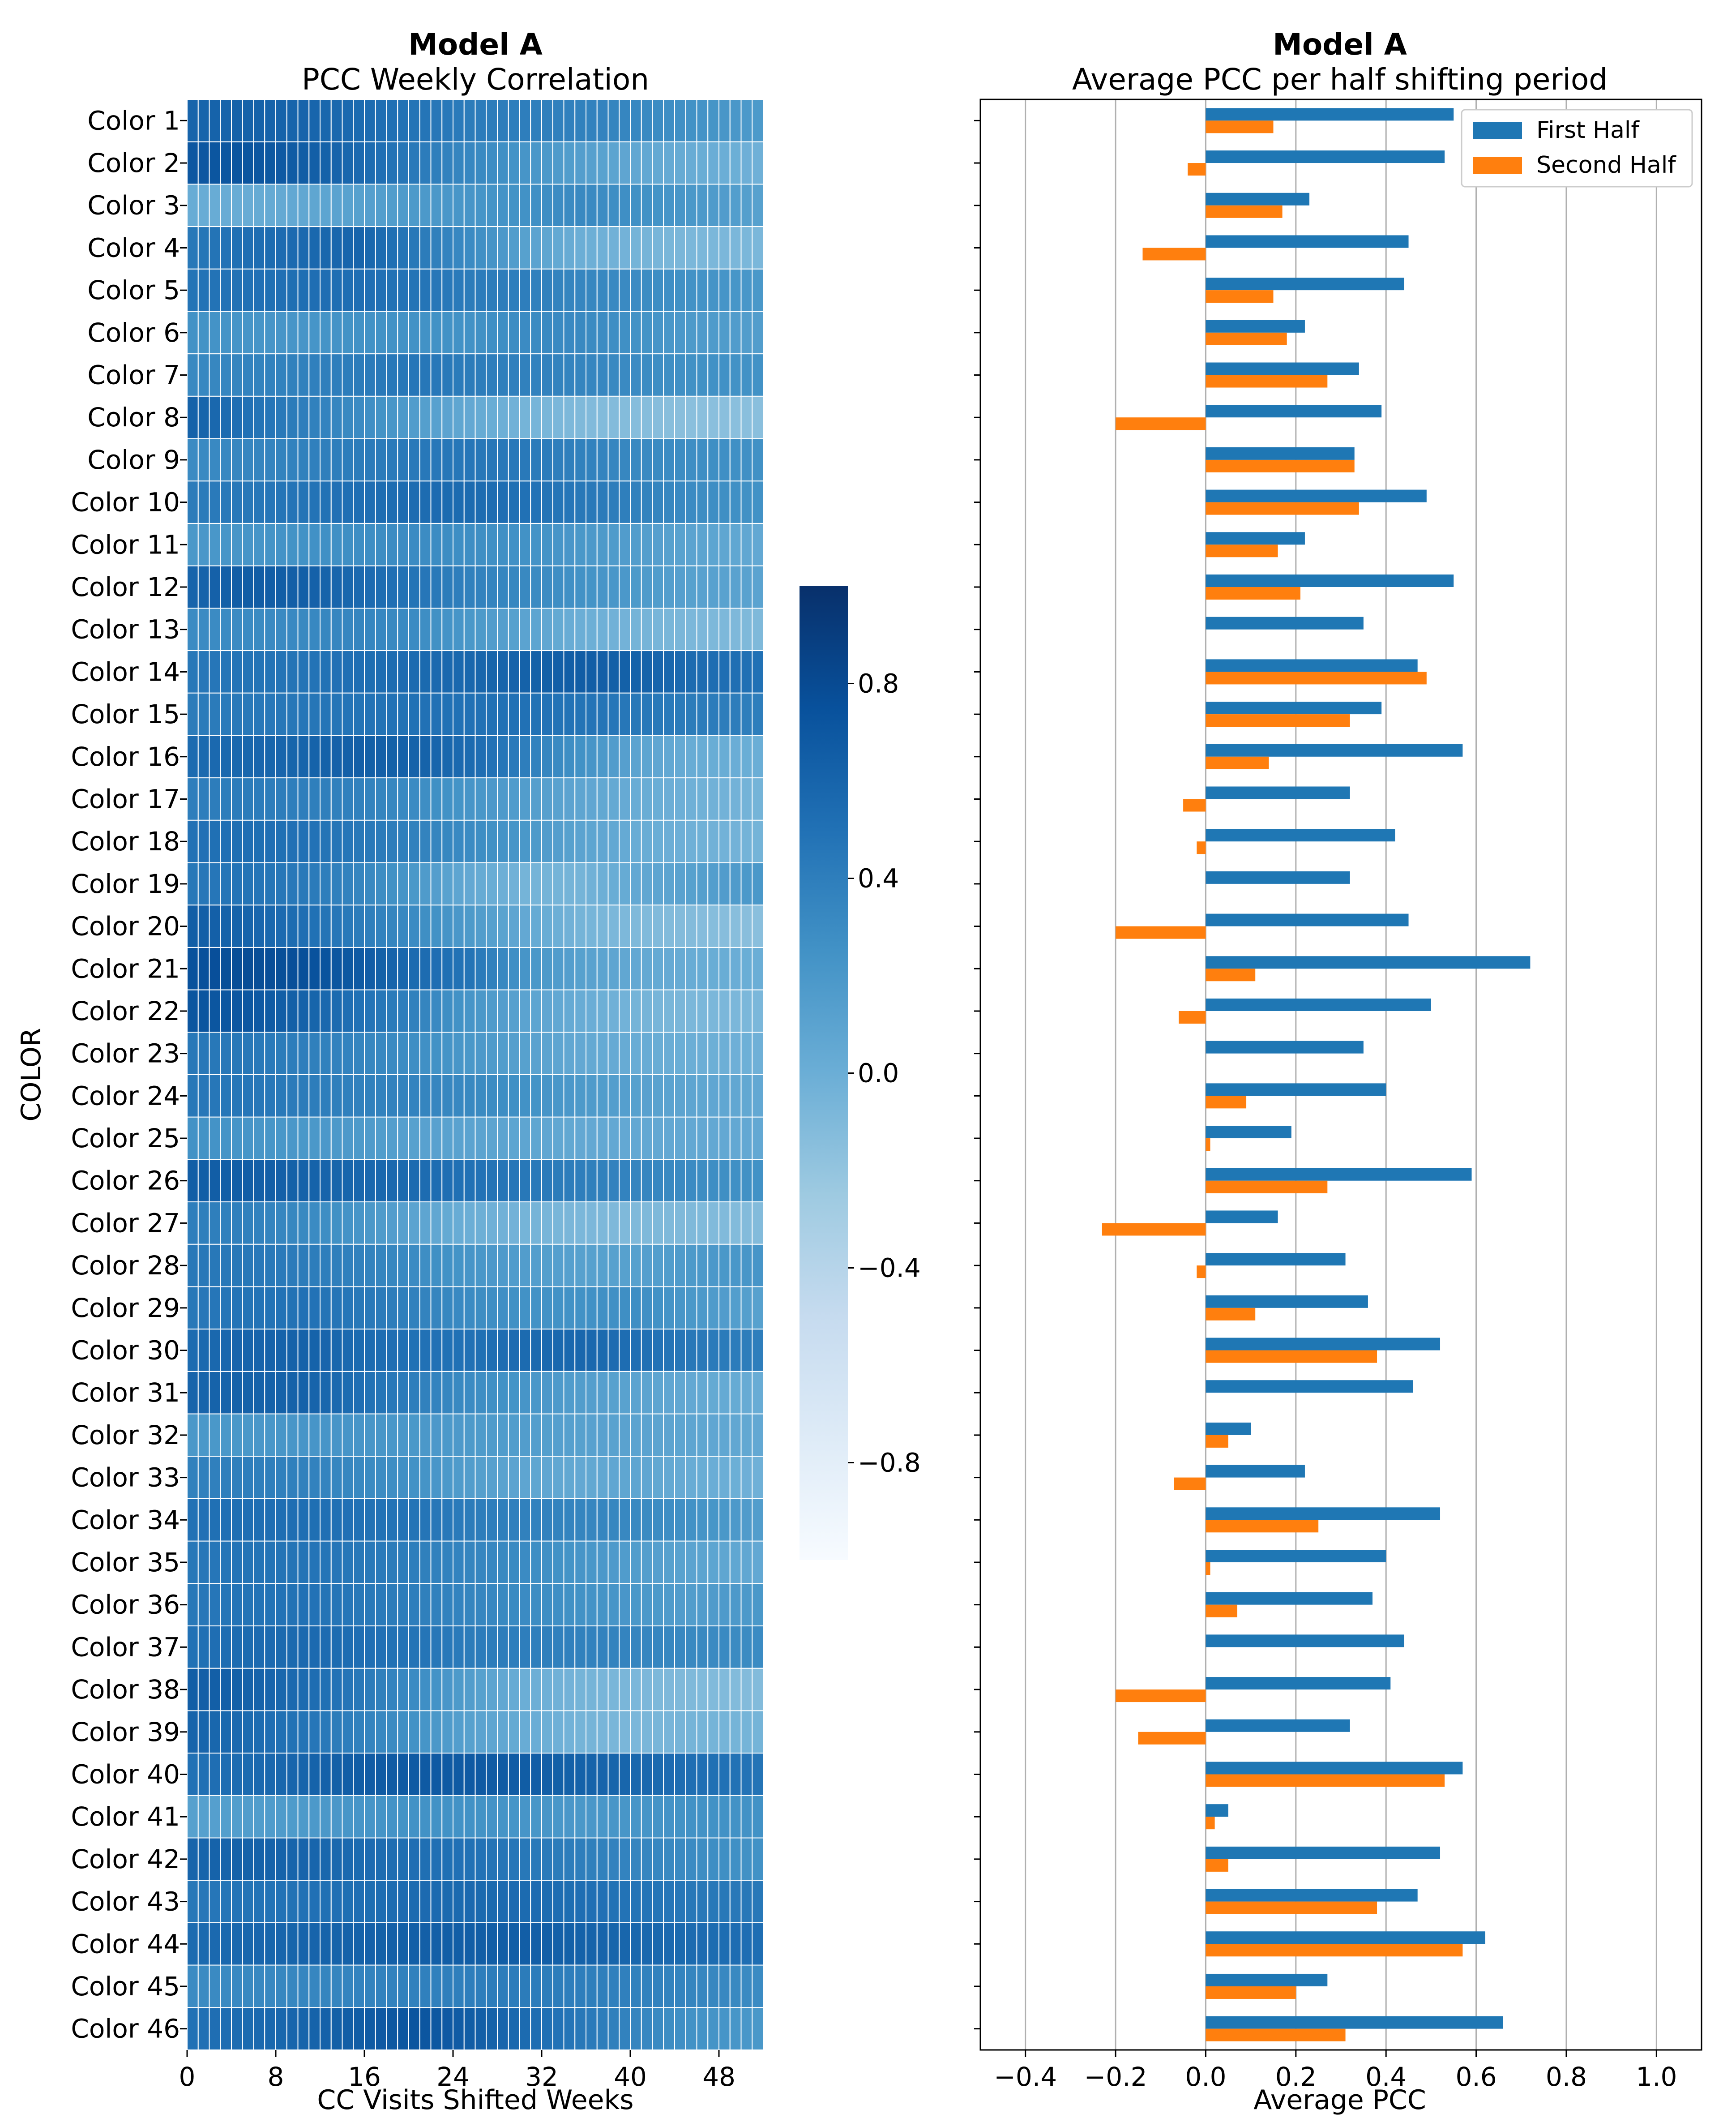 The width and height of the screenshot is (1736, 2118). What do you see at coordinates (1025, 2077) in the screenshot?
I see `bar-x-tick-label: −0.4` at bounding box center [1025, 2077].